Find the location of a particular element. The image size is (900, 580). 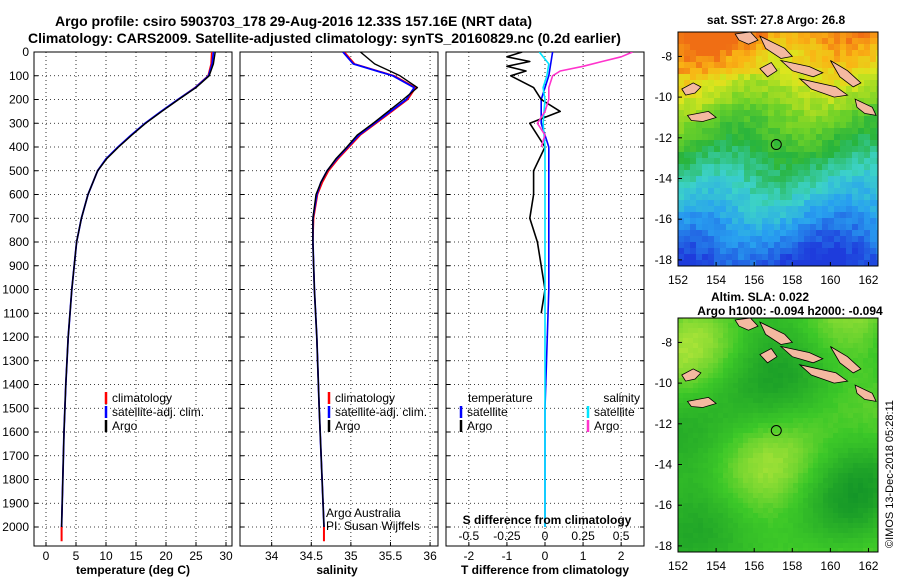

tdiff-tick--2: -2 is located at coordinates (469, 556).